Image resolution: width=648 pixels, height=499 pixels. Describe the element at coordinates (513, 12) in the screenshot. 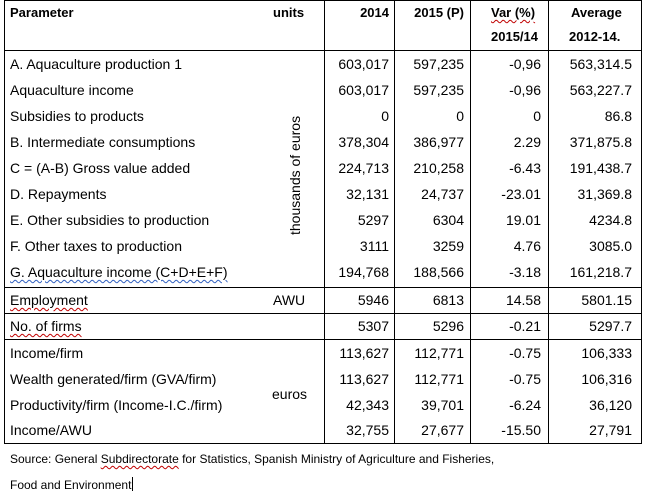

I see `header-var: Var (%)` at that location.